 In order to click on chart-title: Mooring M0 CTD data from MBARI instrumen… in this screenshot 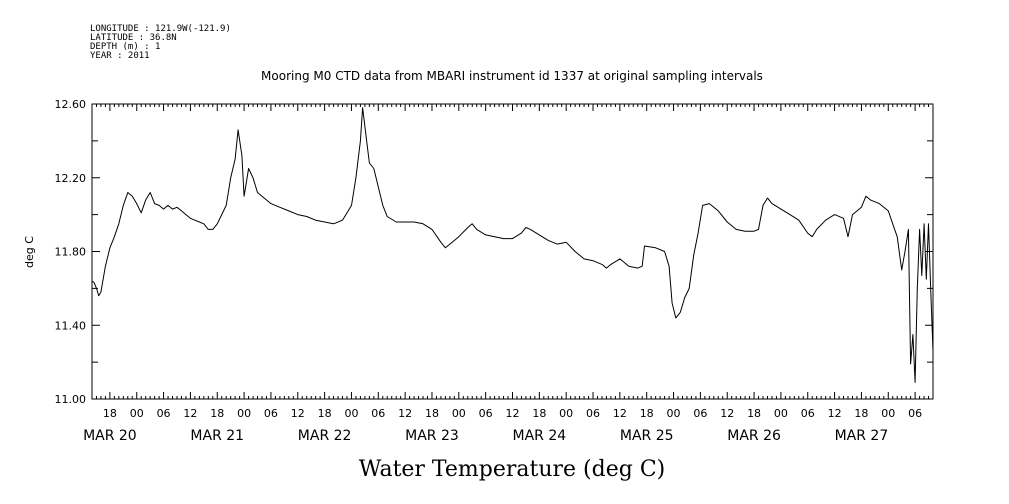, I will do `click(512, 76)`.